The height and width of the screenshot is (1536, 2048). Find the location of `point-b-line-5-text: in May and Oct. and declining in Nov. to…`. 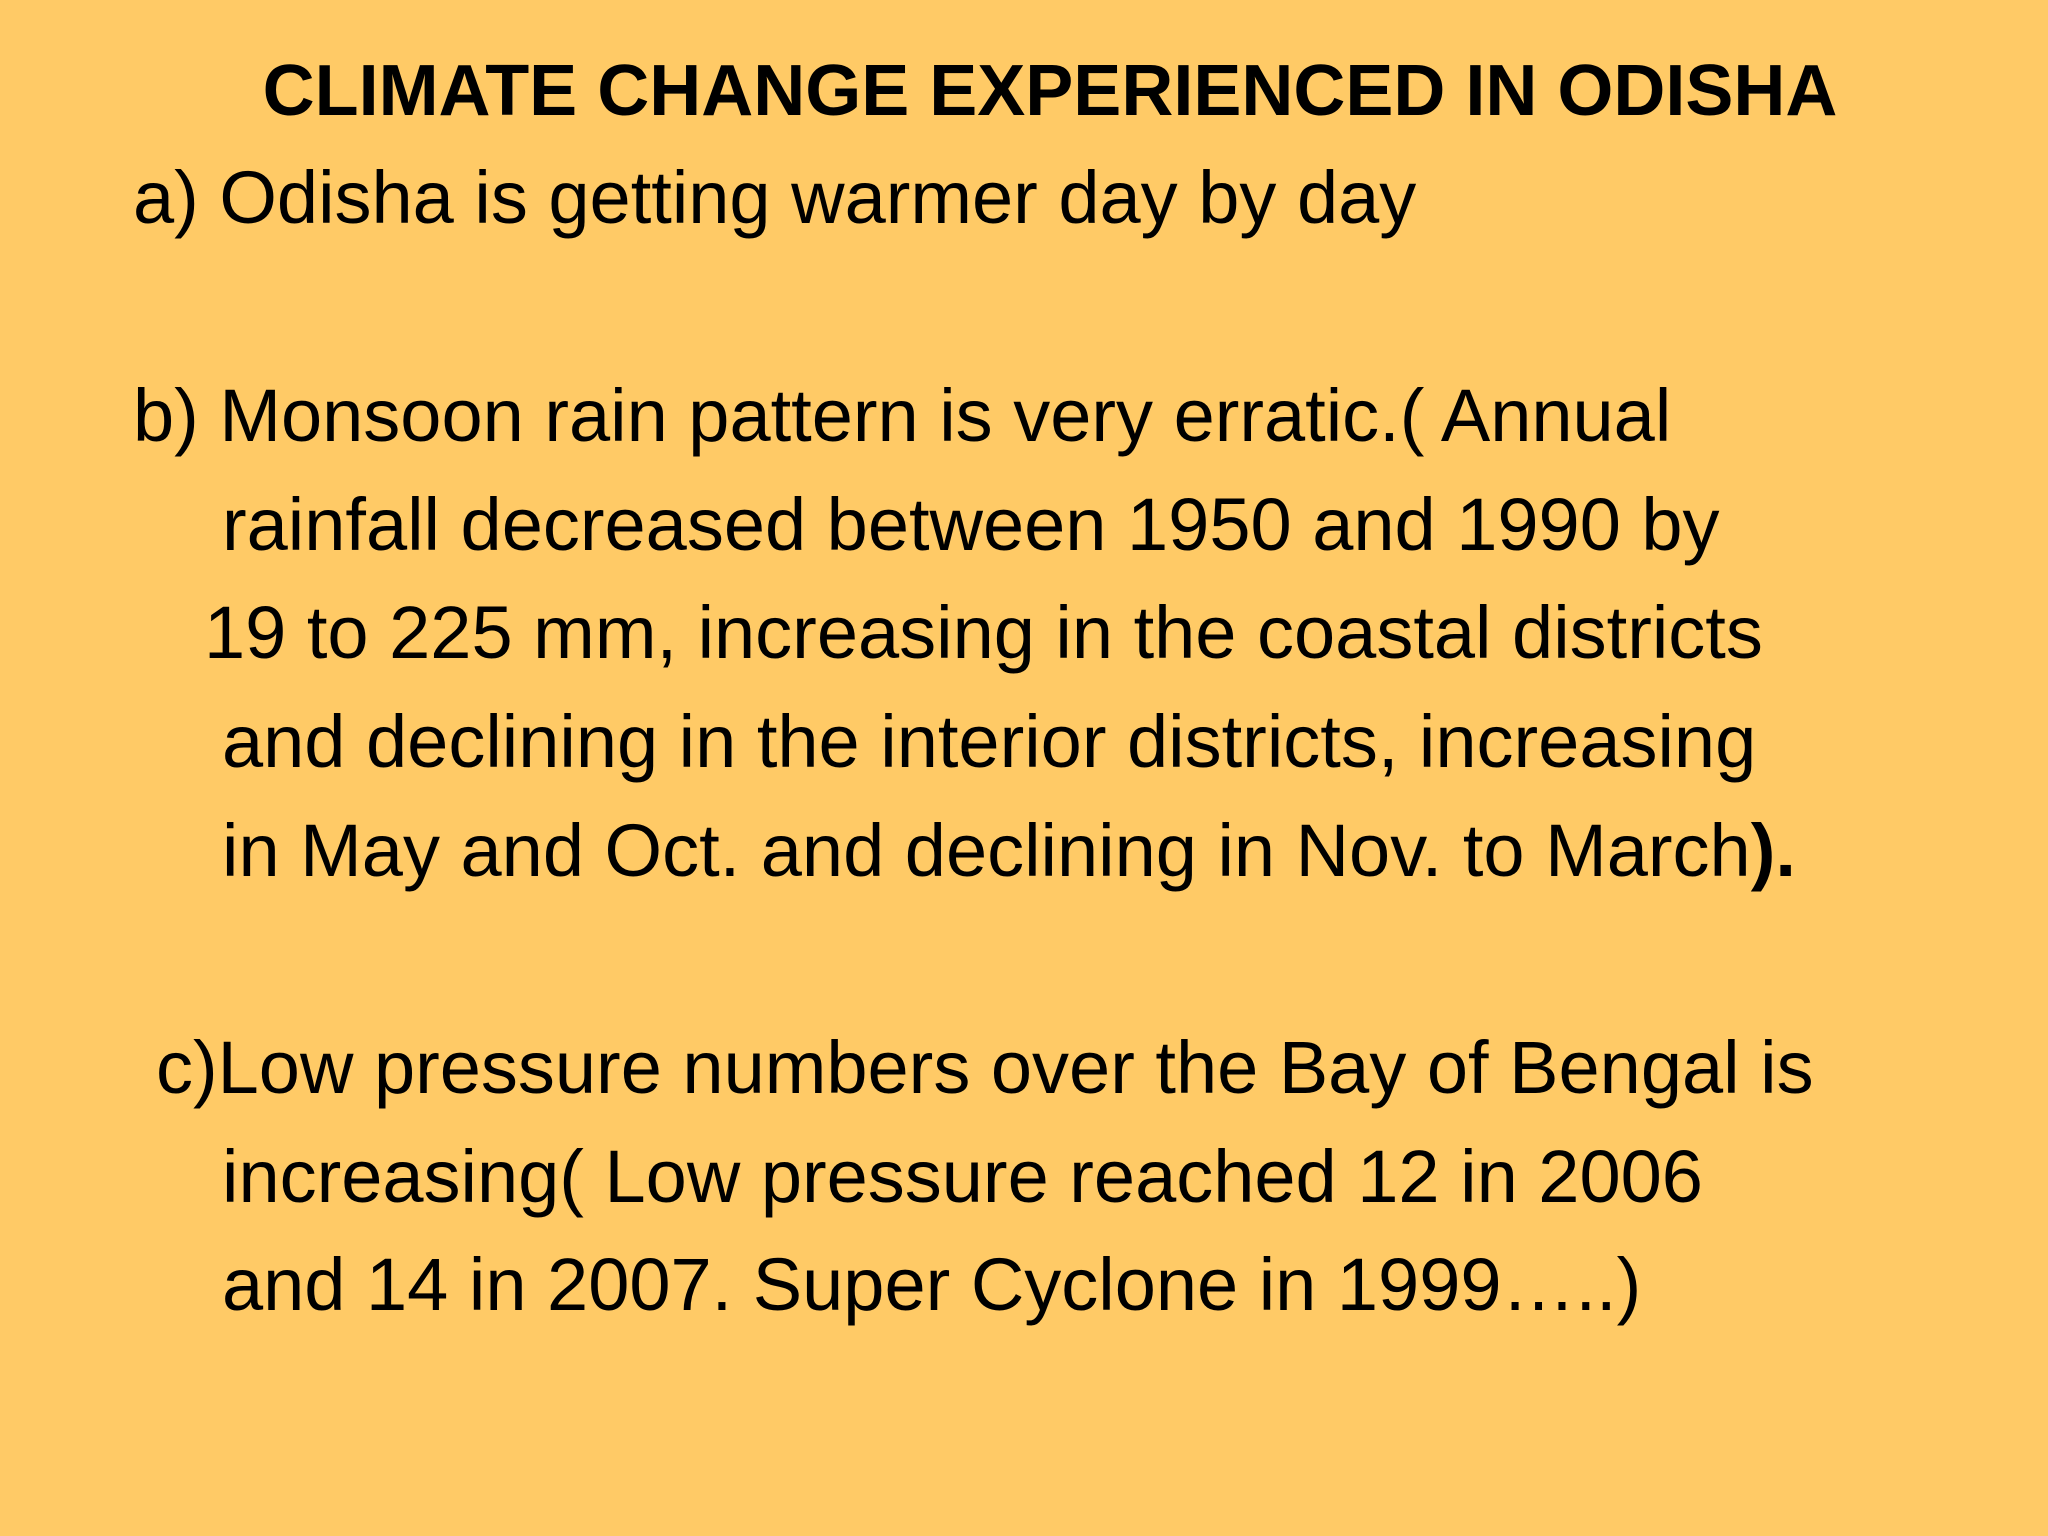

point-b-line-5-text: in May and Oct. and declining in Nov. to… is located at coordinates (986, 850).